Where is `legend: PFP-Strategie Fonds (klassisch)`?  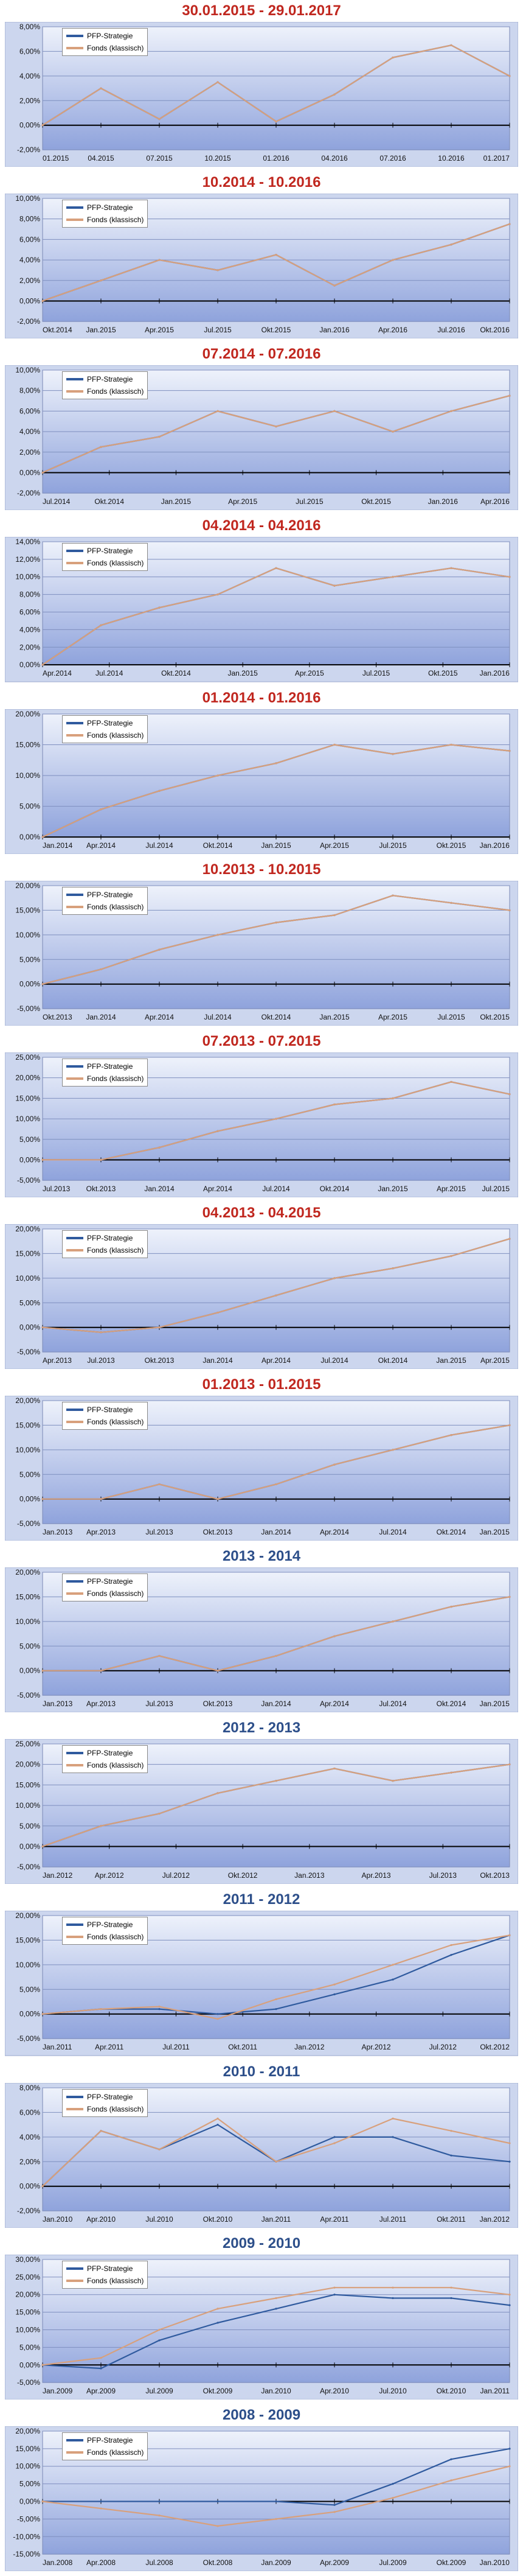
legend: PFP-Strategie Fonds (klassisch) is located at coordinates (105, 1416).